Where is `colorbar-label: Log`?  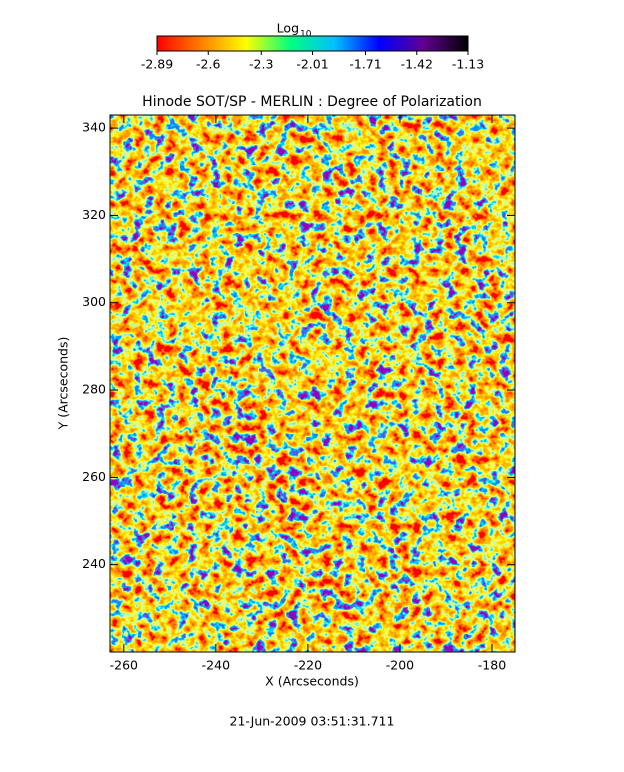
colorbar-label: Log is located at coordinates (288, 28).